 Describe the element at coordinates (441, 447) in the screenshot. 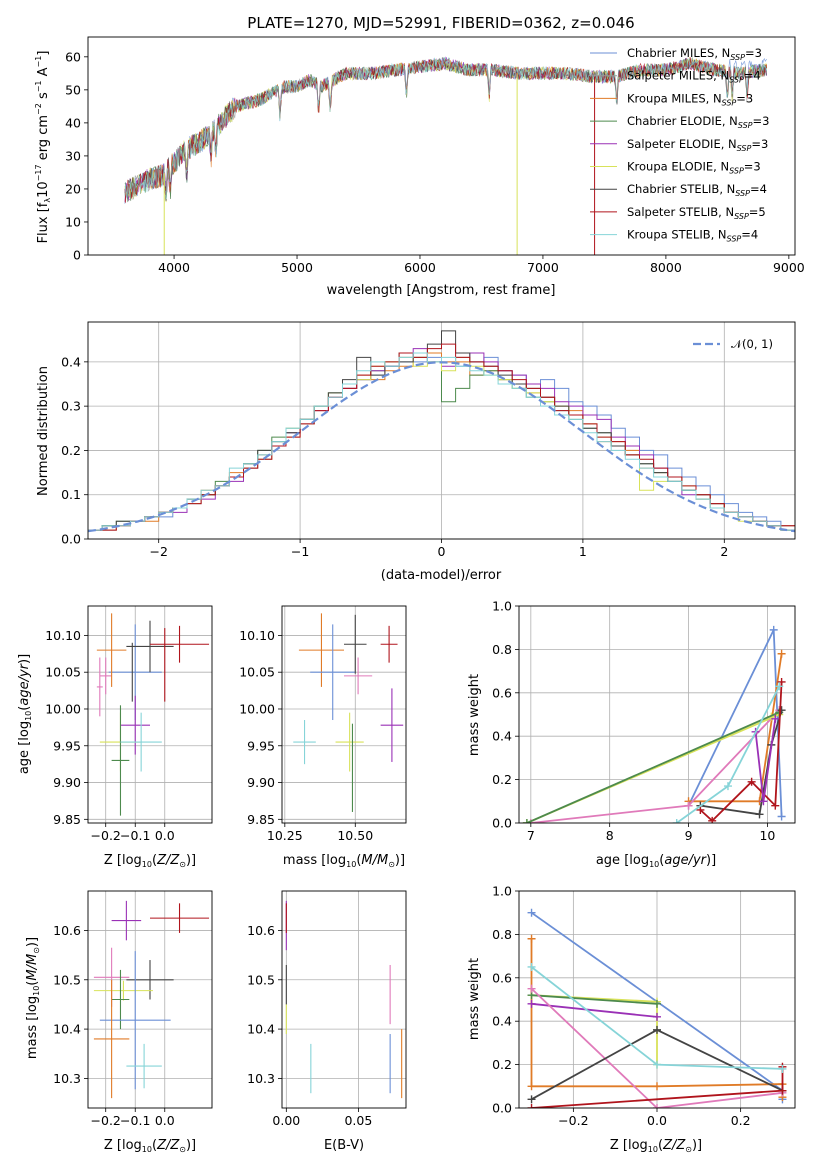

I see `normal-curve` at that location.